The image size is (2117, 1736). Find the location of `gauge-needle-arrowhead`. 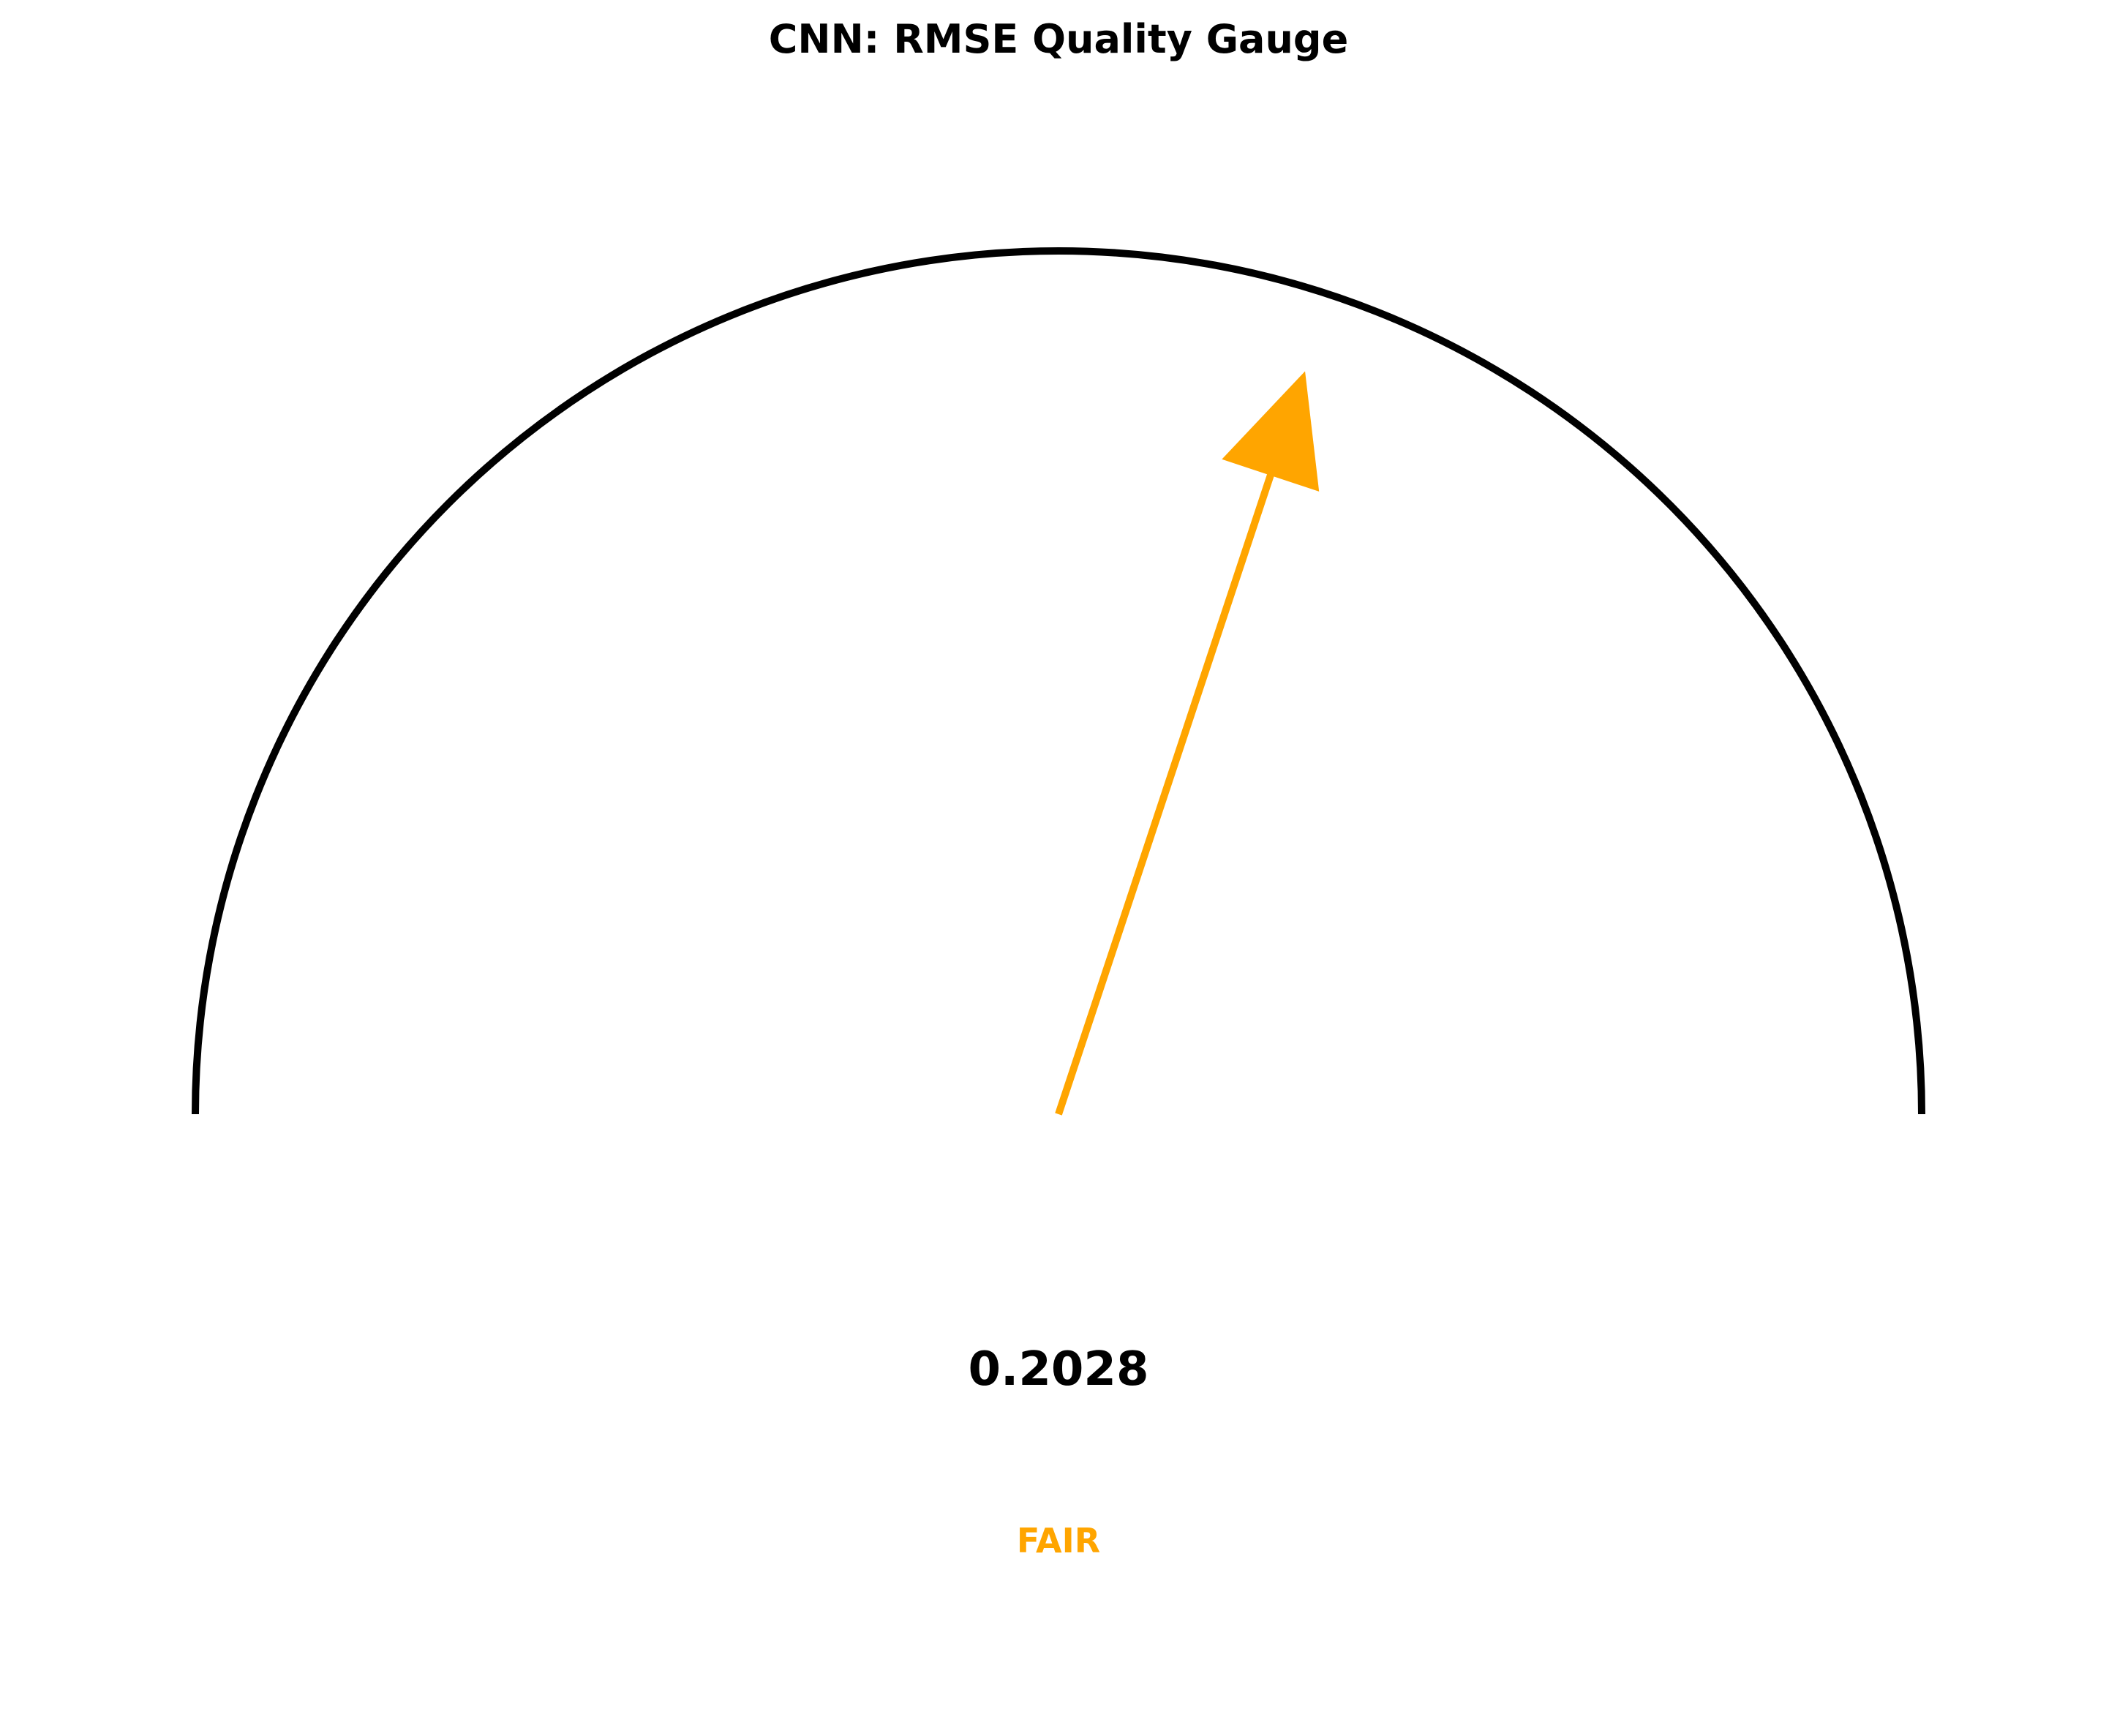

gauge-needle-arrowhead is located at coordinates (1271, 431).